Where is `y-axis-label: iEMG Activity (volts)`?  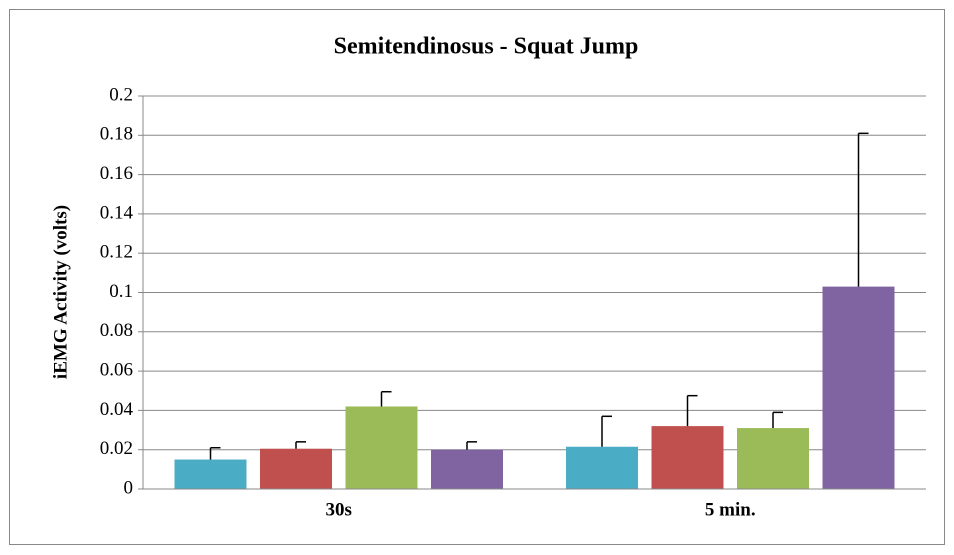 y-axis-label: iEMG Activity (volts) is located at coordinates (60, 292).